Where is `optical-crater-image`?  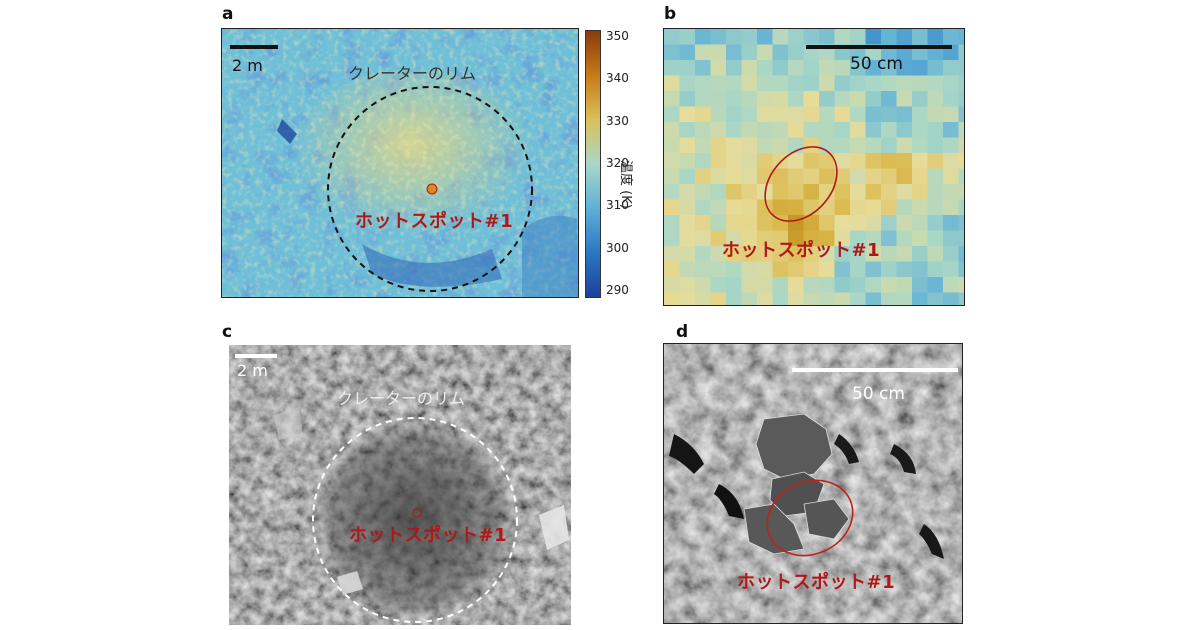
optical-crater-image is located at coordinates (400, 485).